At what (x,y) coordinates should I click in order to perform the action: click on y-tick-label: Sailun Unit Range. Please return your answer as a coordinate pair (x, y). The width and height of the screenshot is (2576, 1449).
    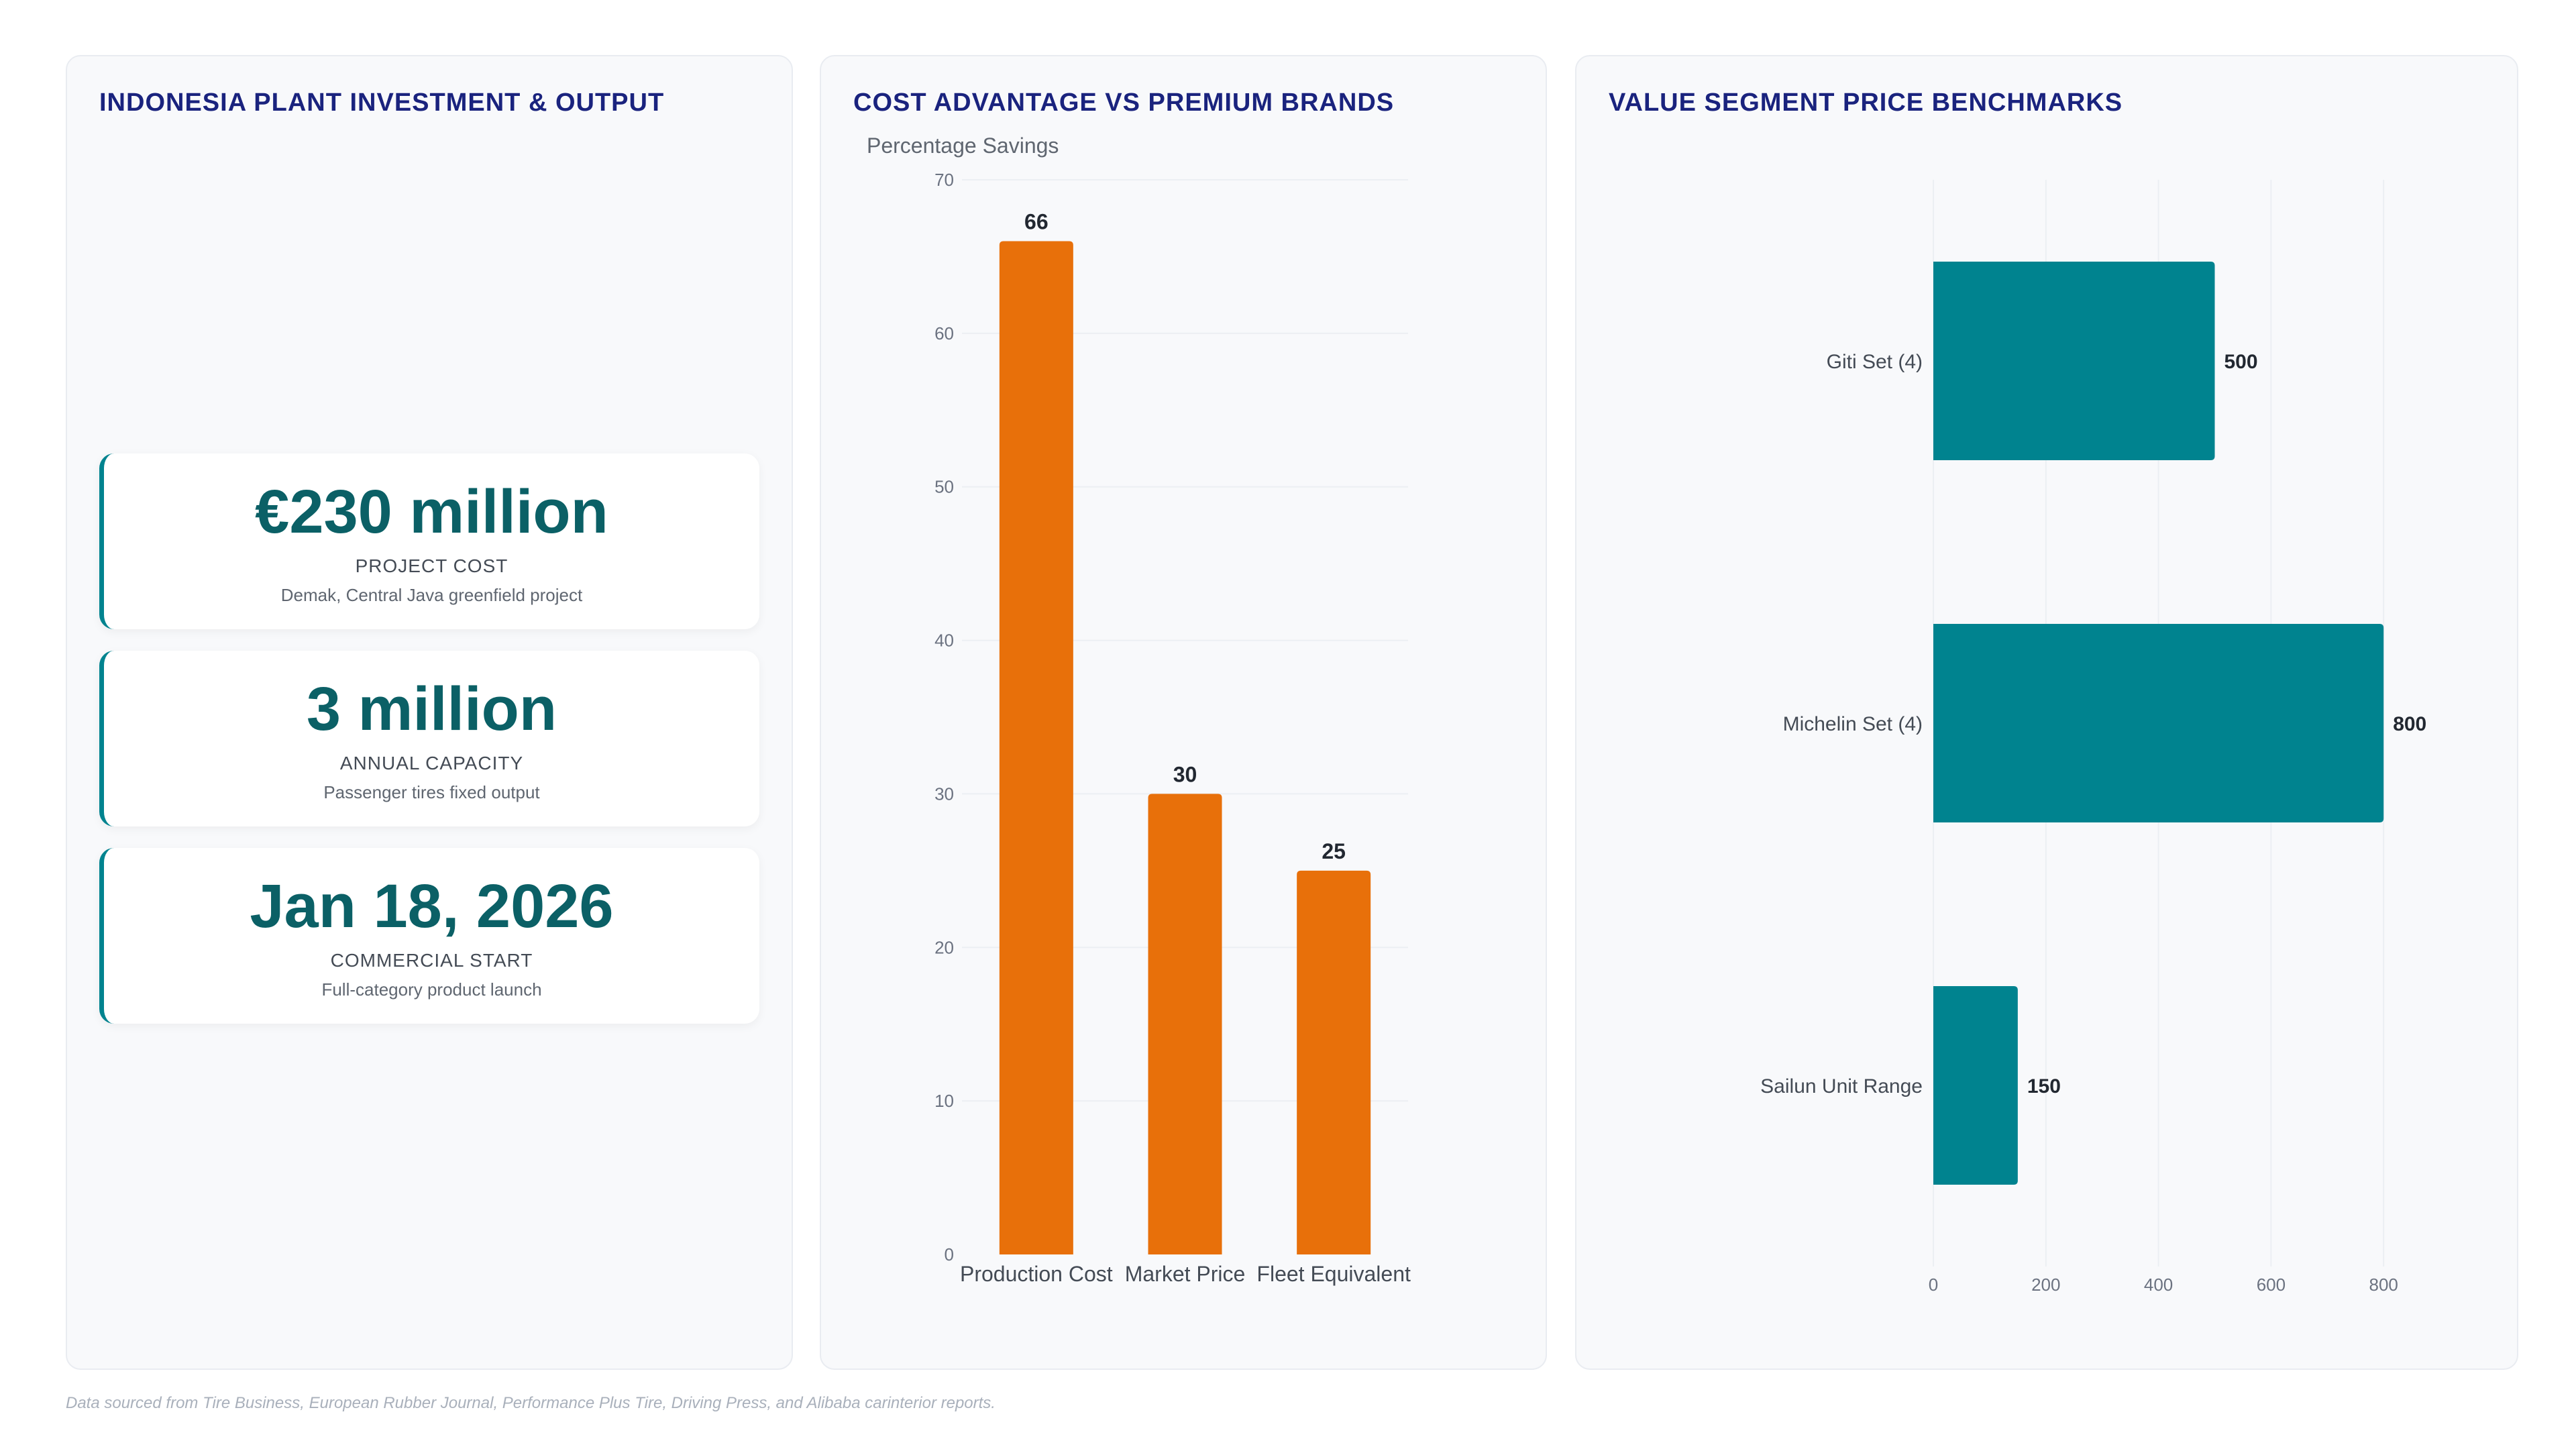
    Looking at the image, I should click on (1841, 1086).